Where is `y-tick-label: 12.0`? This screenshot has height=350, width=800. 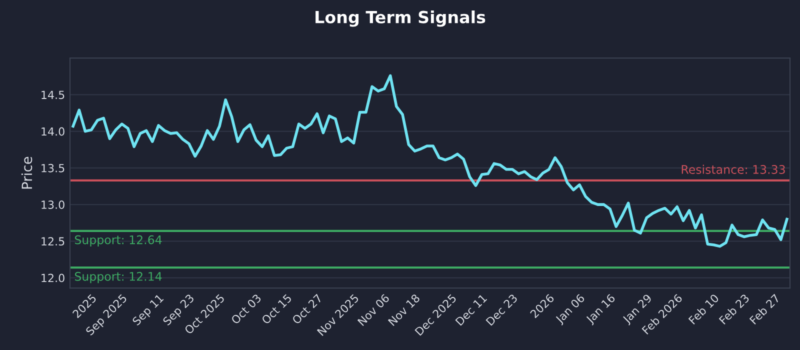 y-tick-label: 12.0 is located at coordinates (53, 278).